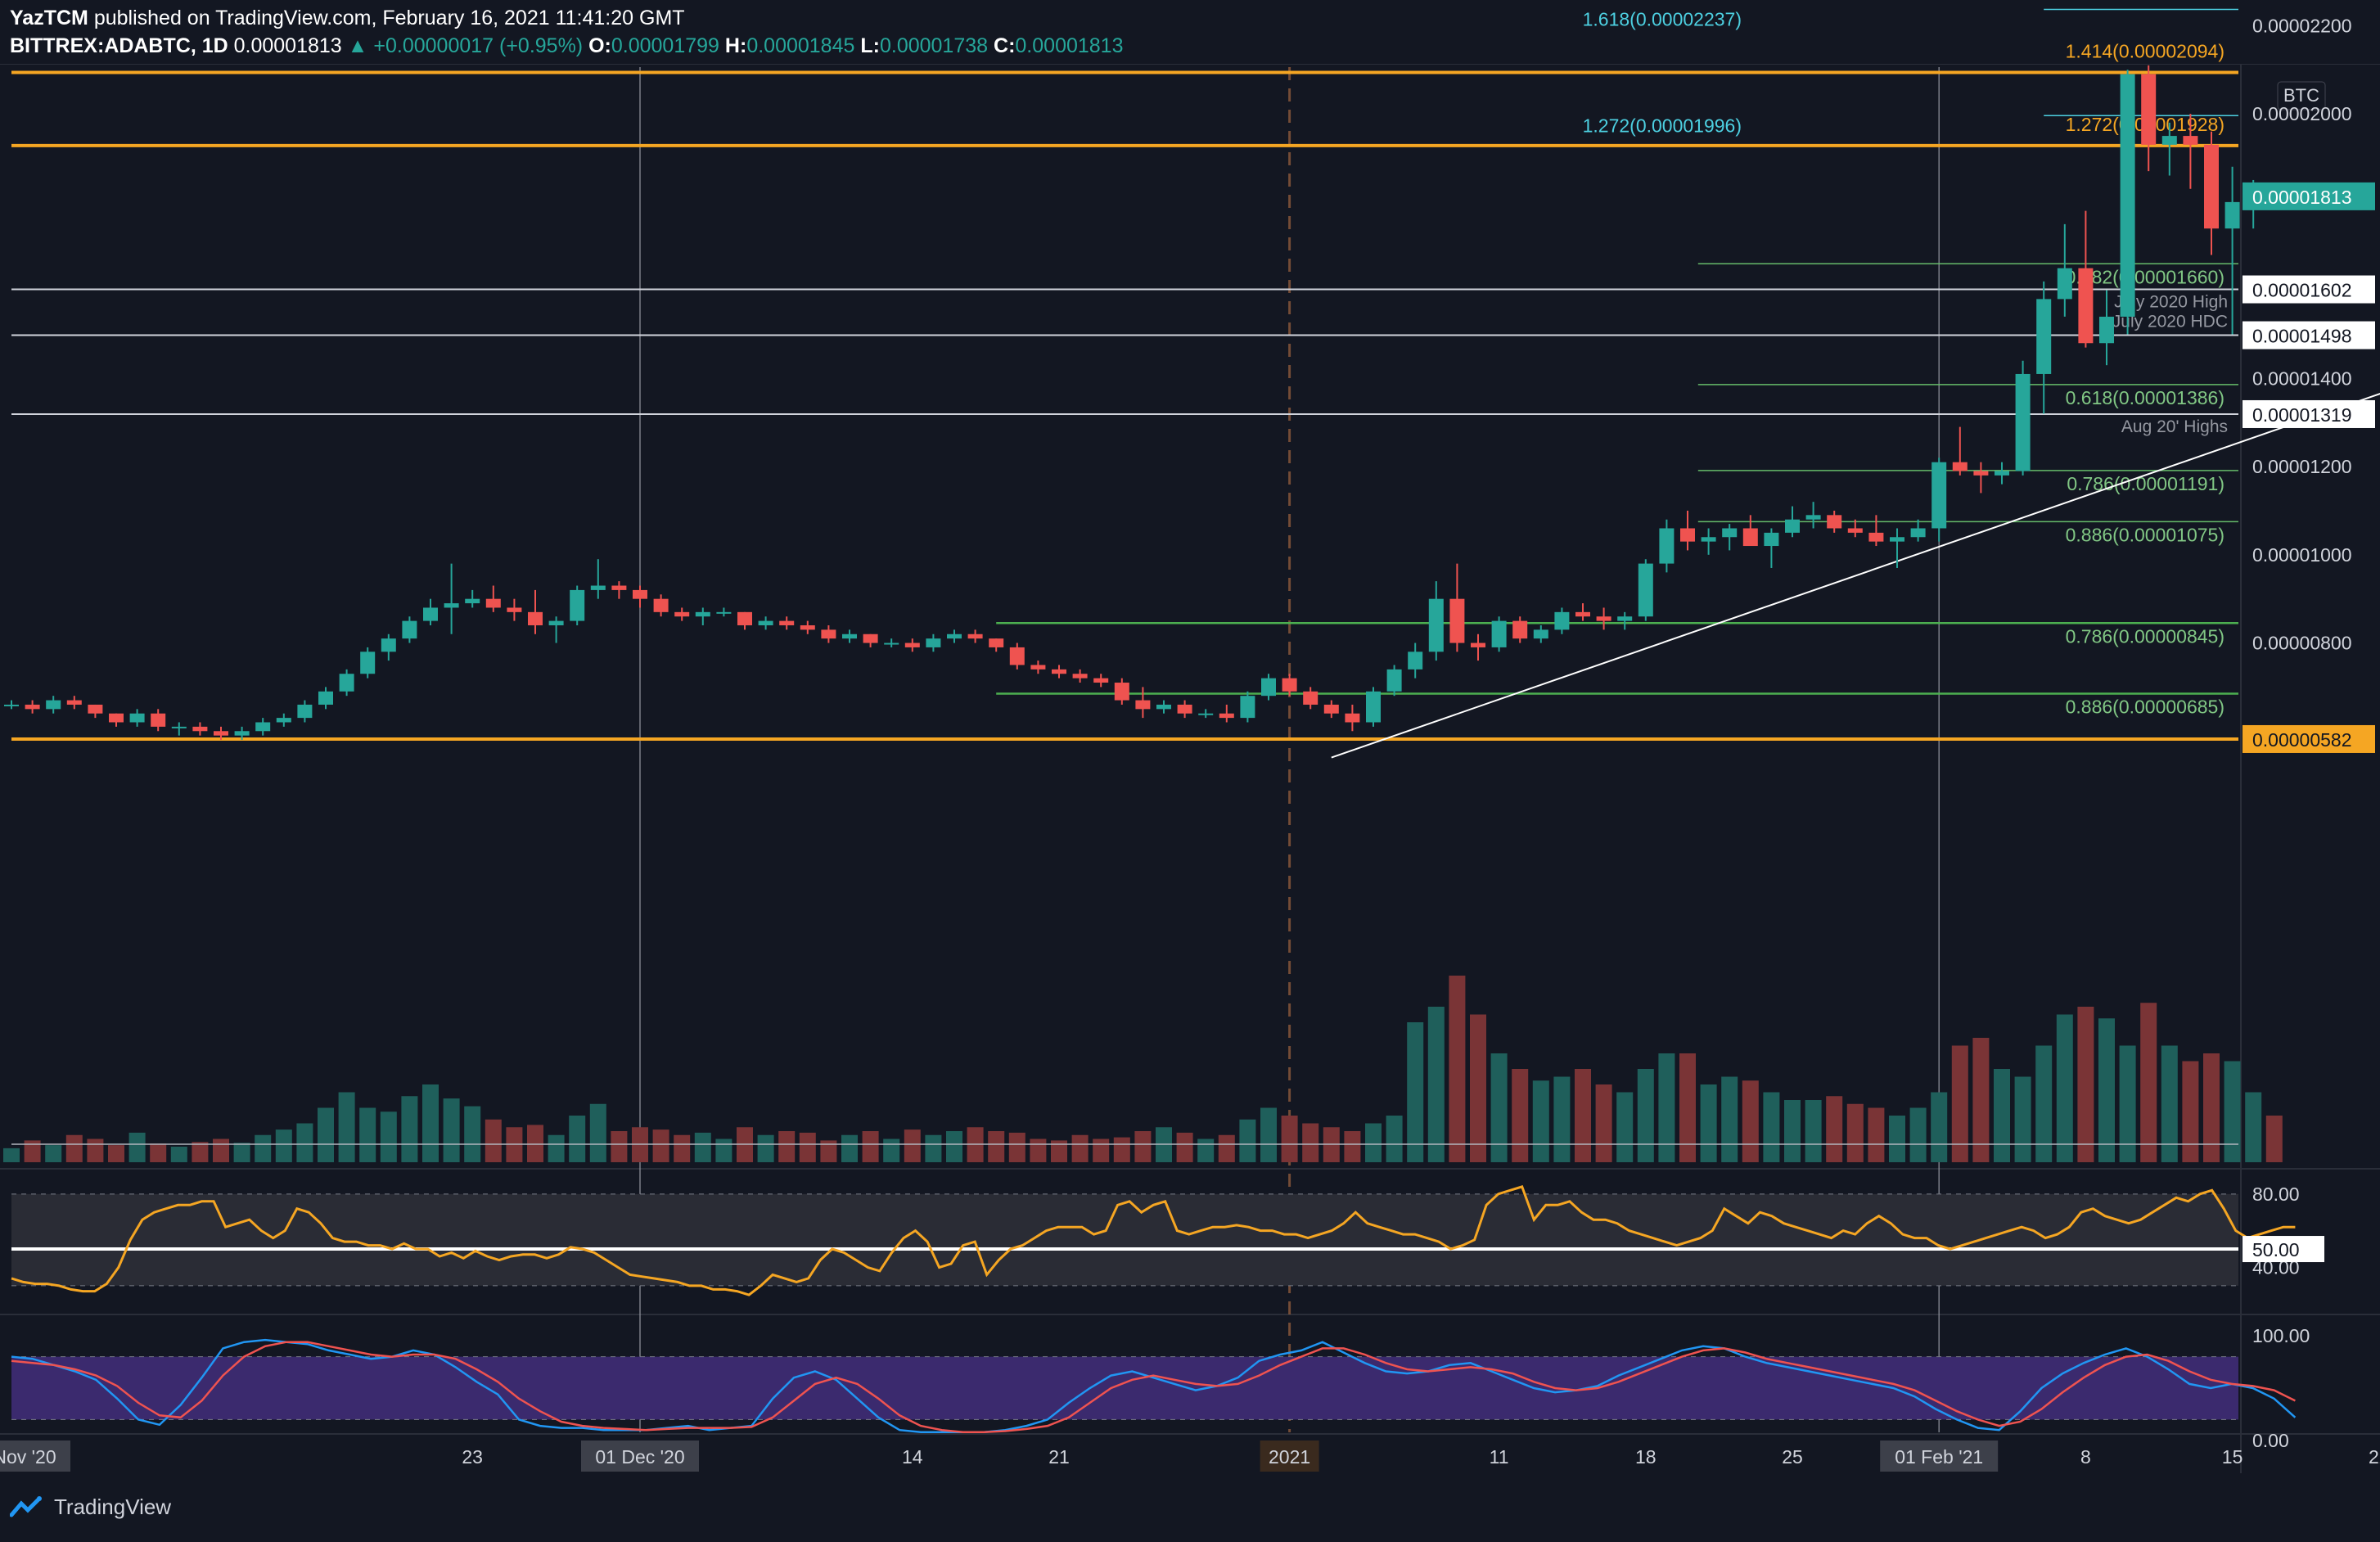 Image resolution: width=2380 pixels, height=1542 pixels. What do you see at coordinates (2283, 1250) in the screenshot?
I see `rsi-mid-tag` at bounding box center [2283, 1250].